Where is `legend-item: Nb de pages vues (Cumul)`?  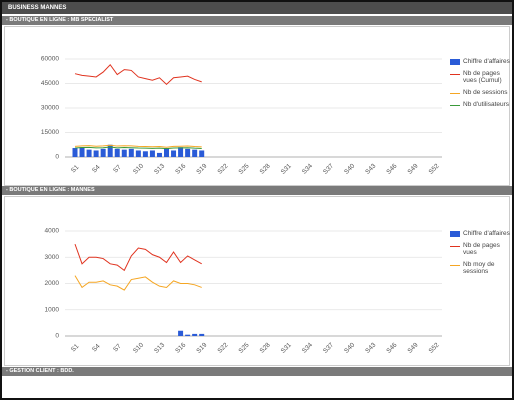 legend-item: Nb de pages vues (Cumul) is located at coordinates (481, 77).